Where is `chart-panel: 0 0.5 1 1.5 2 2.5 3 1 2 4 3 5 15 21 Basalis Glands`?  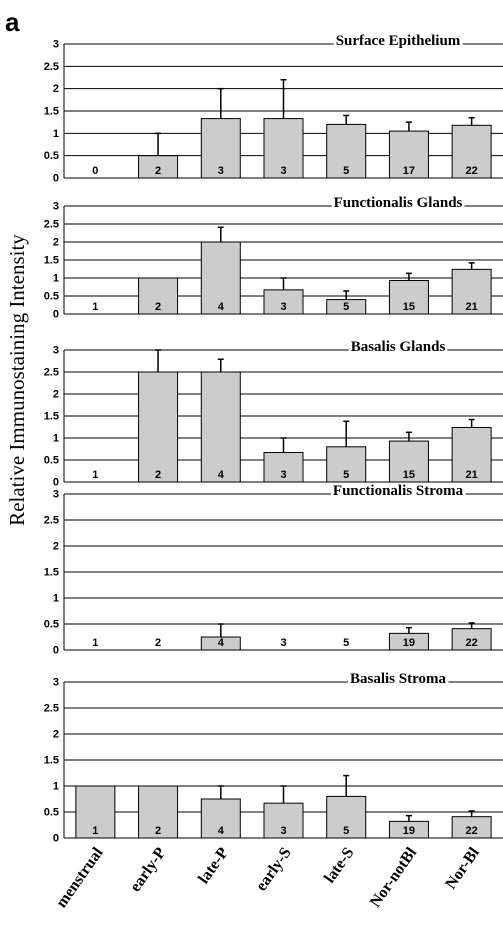 chart-panel: 0 0.5 1 1.5 2 2.5 3 1 2 4 3 5 15 21 Basalis Glands is located at coordinates (273, 414).